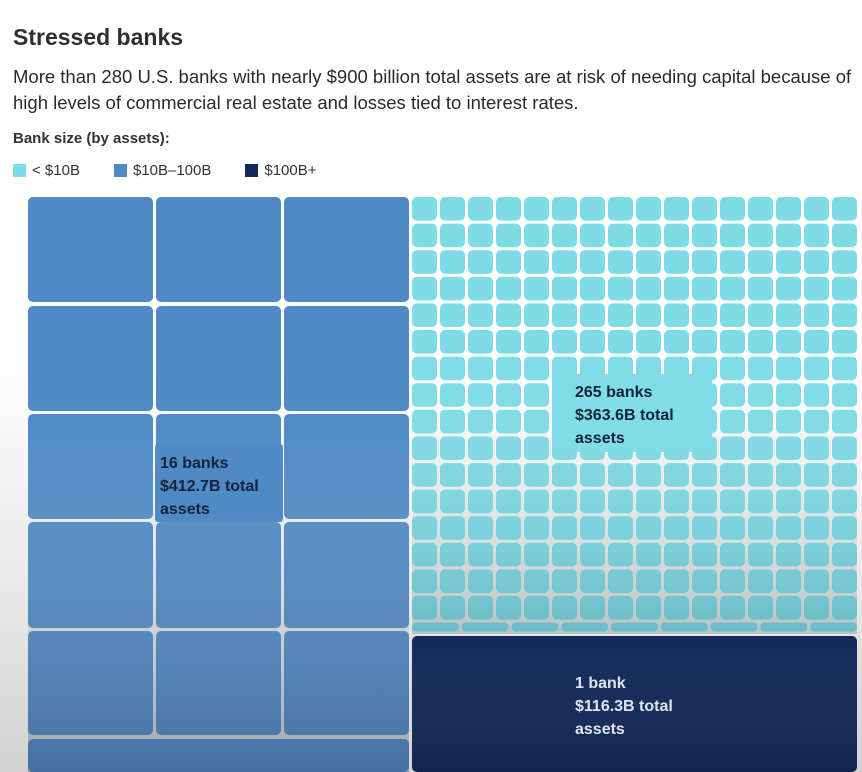 This screenshot has width=862, height=772. I want to click on legend-swatch-large, so click(252, 170).